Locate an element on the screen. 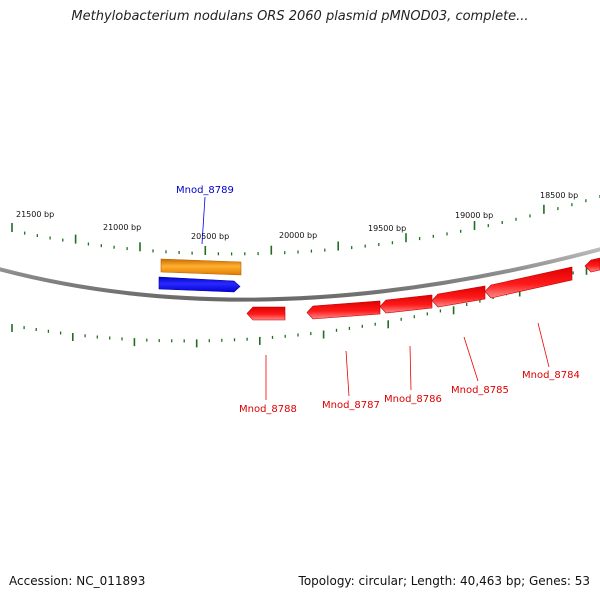 The width and height of the screenshot is (600, 600). tick-label: 21500 bp is located at coordinates (35, 214).